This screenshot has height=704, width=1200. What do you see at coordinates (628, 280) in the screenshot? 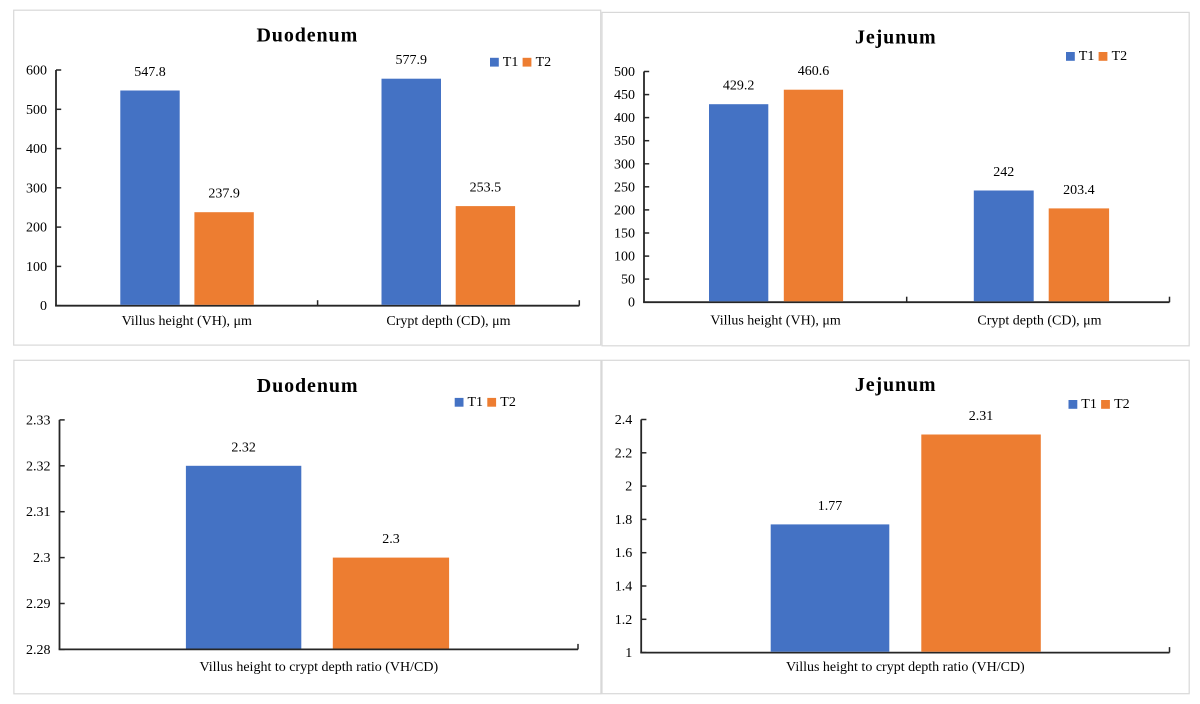
I see `svg-text: 50` at bounding box center [628, 280].